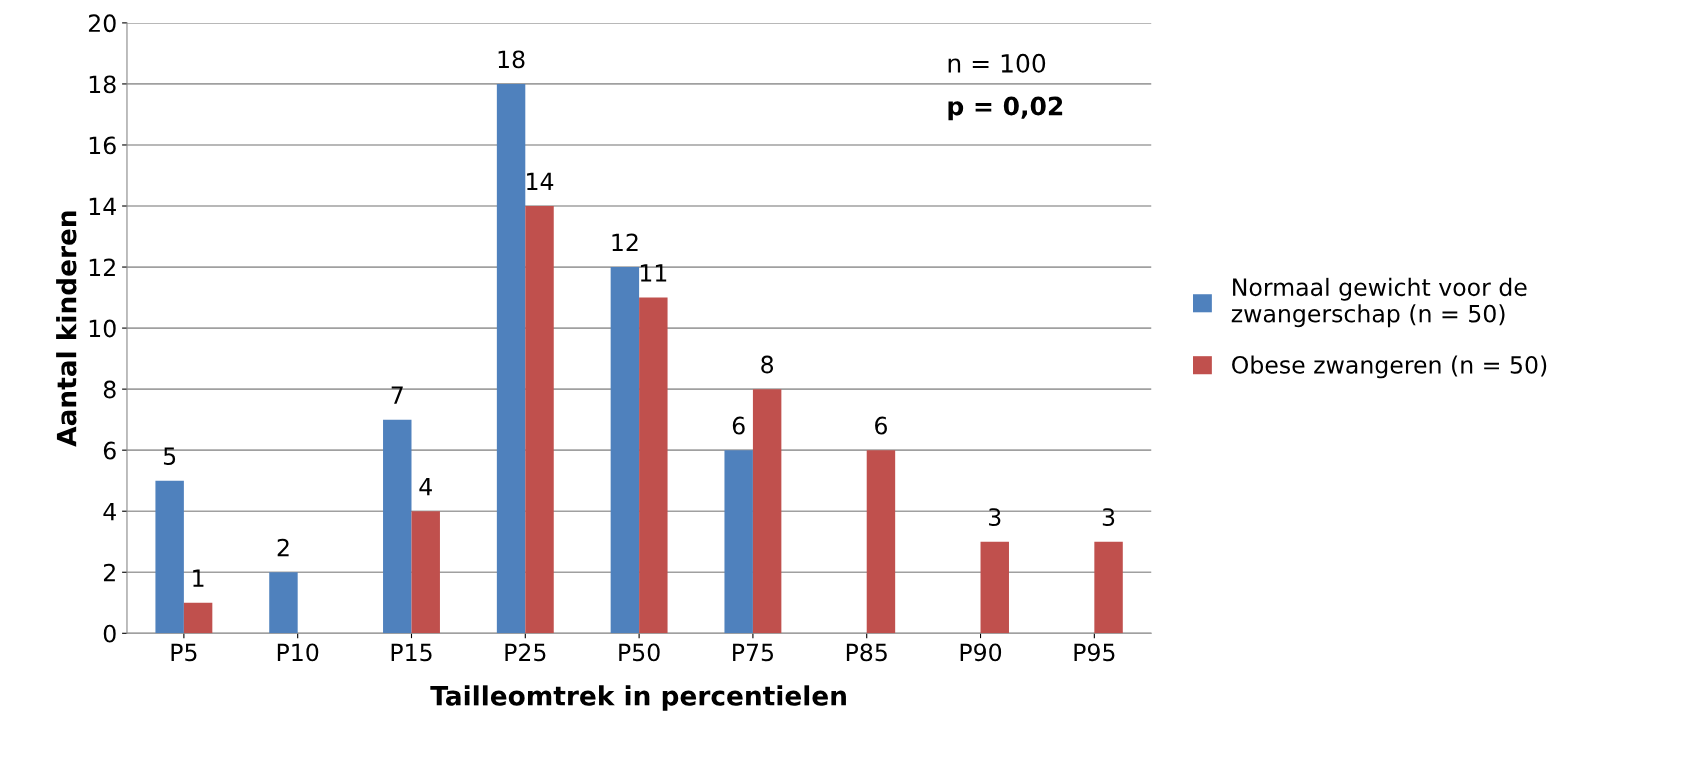 The width and height of the screenshot is (1693, 763). Describe the element at coordinates (525, 652) in the screenshot. I see `x-tick-label: P25` at that location.